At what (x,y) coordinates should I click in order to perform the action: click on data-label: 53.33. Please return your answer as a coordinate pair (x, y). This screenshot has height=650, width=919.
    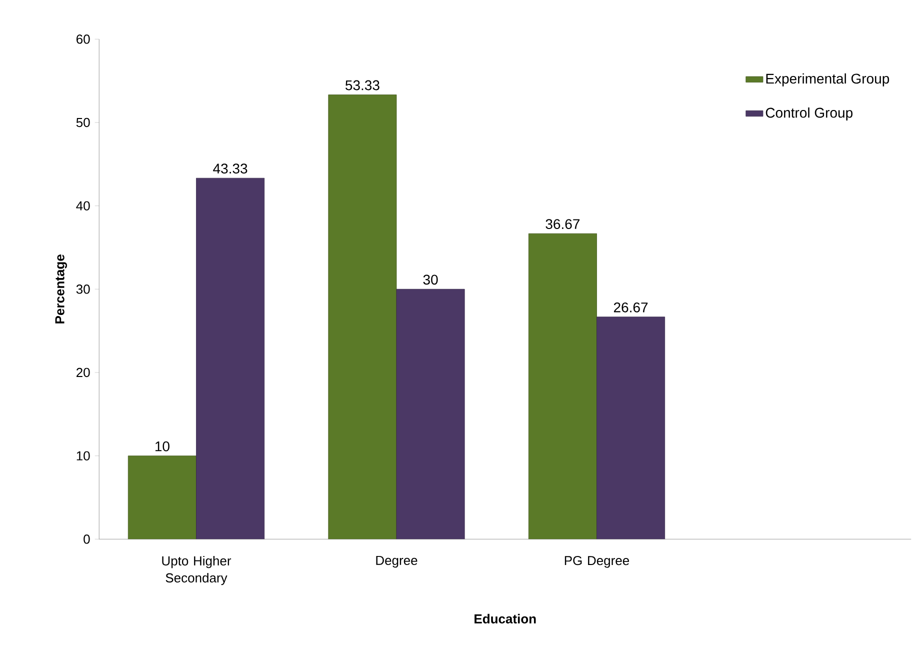
    Looking at the image, I should click on (362, 85).